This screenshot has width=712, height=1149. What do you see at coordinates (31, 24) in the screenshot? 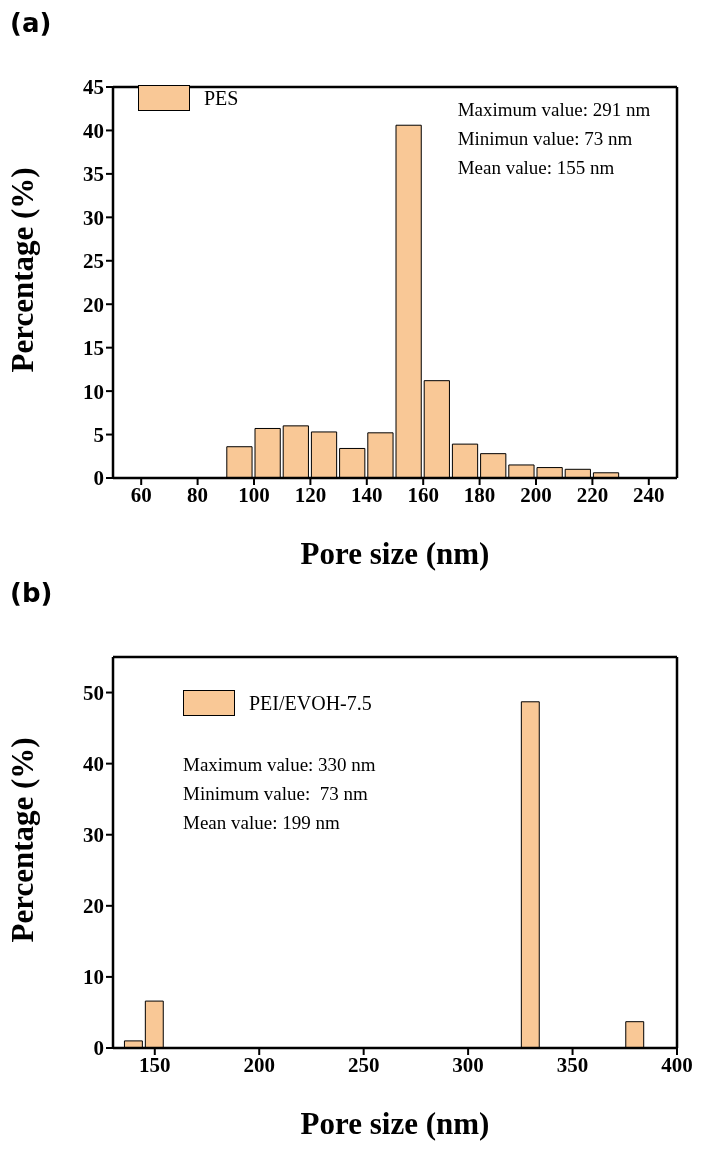
I see `text: (a)` at bounding box center [31, 24].